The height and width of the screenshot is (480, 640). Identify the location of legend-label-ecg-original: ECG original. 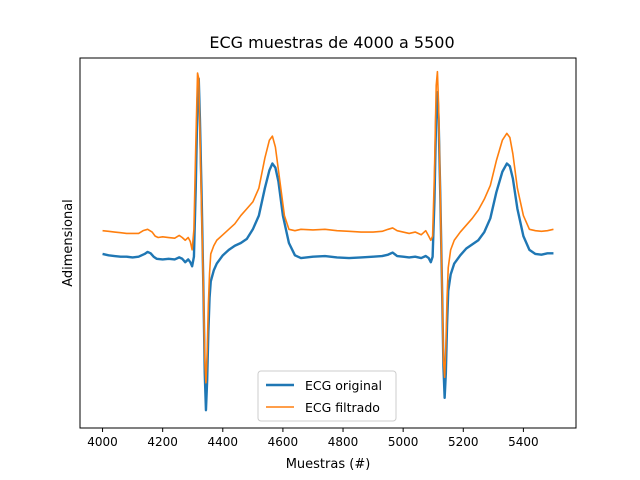
(343, 385).